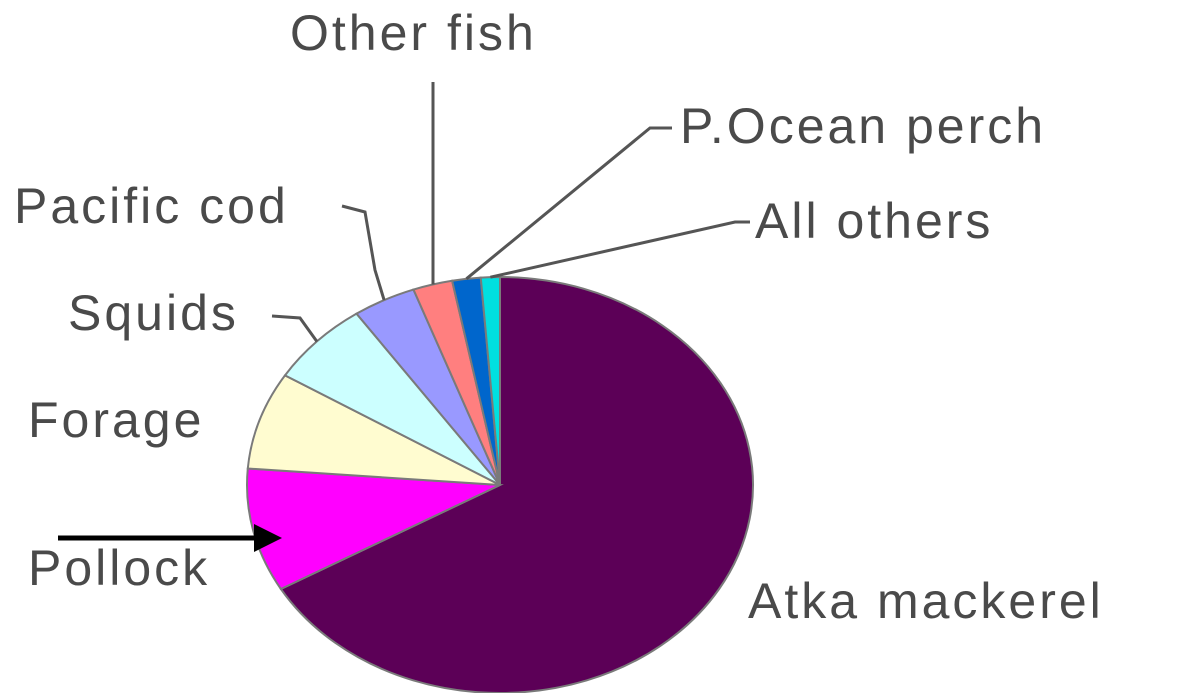  Describe the element at coordinates (863, 126) in the screenshot. I see `label-p-ocean-perch: P.Ocean perch` at that location.